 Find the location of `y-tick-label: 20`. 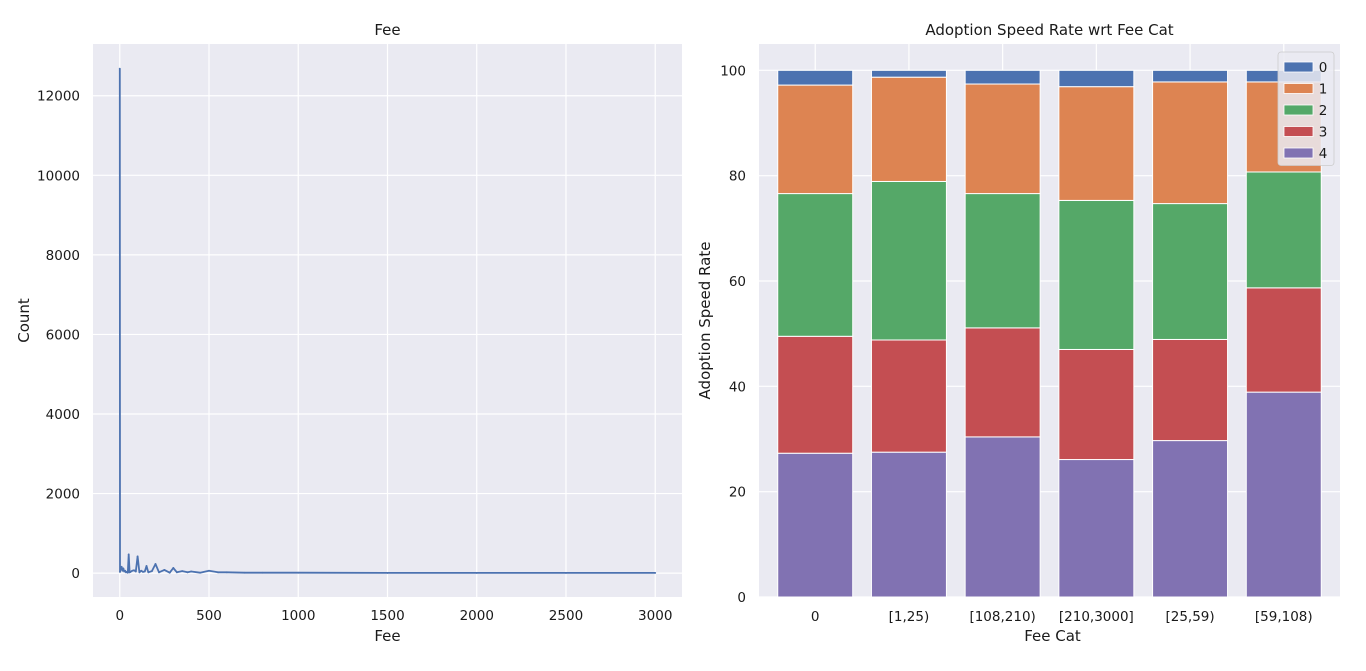

y-tick-label: 20 is located at coordinates (737, 493).